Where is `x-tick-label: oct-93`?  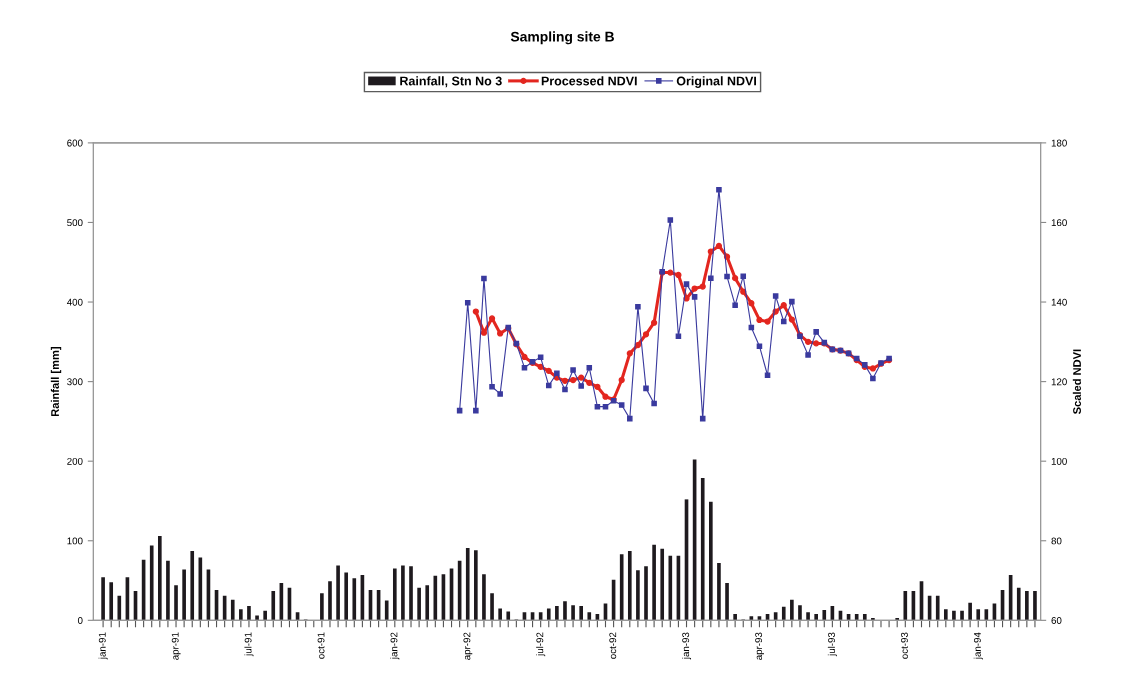
x-tick-label: oct-93 is located at coordinates (904, 645).